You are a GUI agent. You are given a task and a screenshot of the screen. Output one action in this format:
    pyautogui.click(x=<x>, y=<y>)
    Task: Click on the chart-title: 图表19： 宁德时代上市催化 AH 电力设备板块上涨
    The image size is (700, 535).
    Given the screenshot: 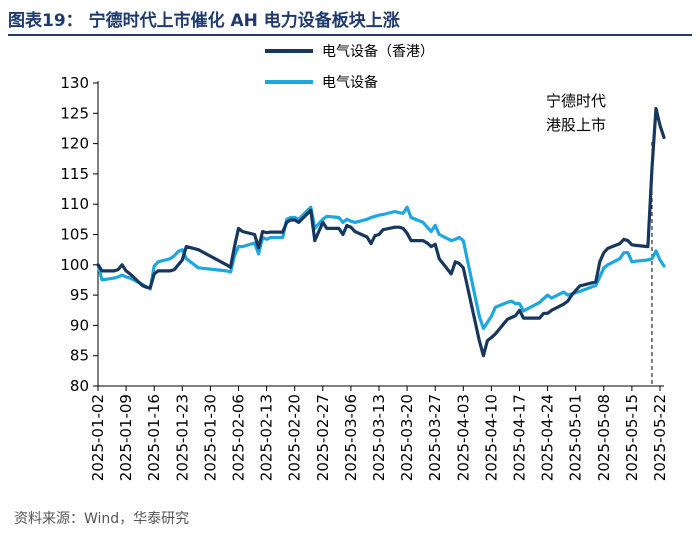 What is the action you would take?
    pyautogui.click(x=204, y=21)
    